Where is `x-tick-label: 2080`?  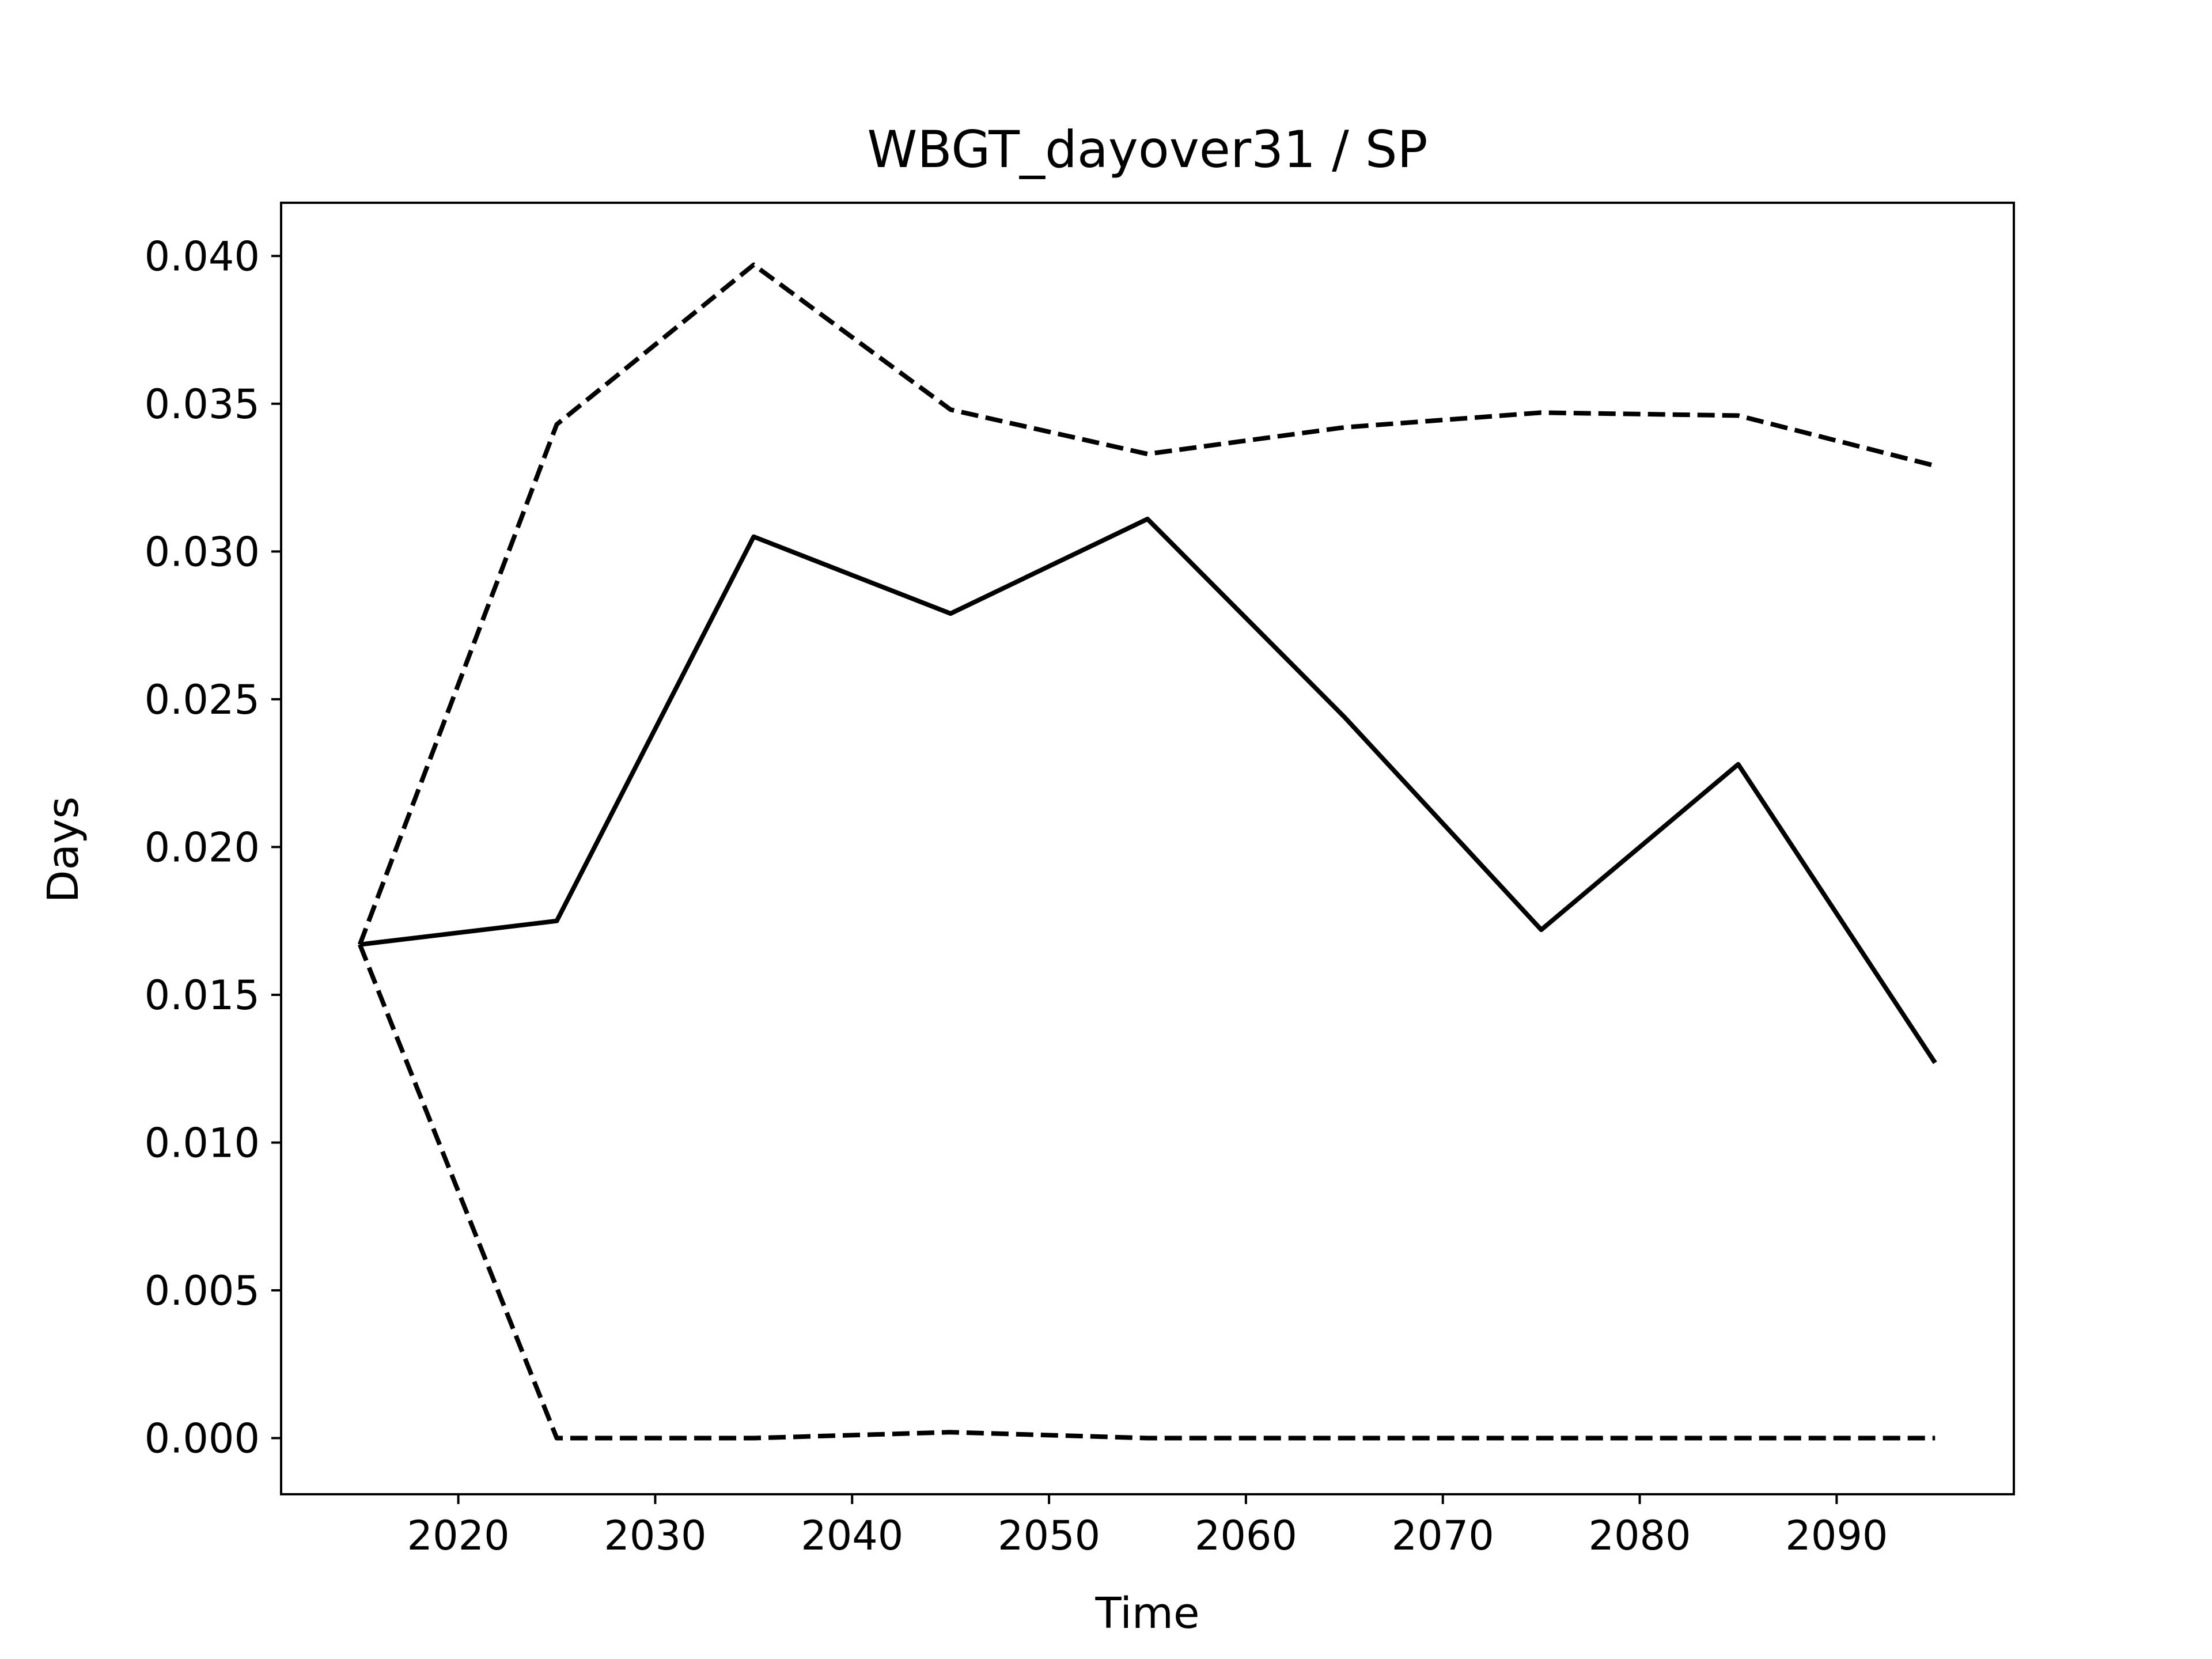
x-tick-label: 2080 is located at coordinates (1639, 1535).